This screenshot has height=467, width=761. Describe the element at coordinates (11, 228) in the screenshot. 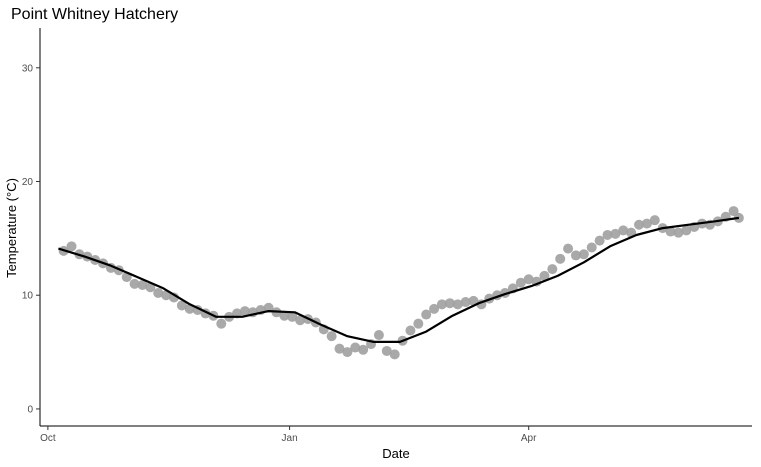

I see `y-axis-title: Temperature (°C)` at that location.